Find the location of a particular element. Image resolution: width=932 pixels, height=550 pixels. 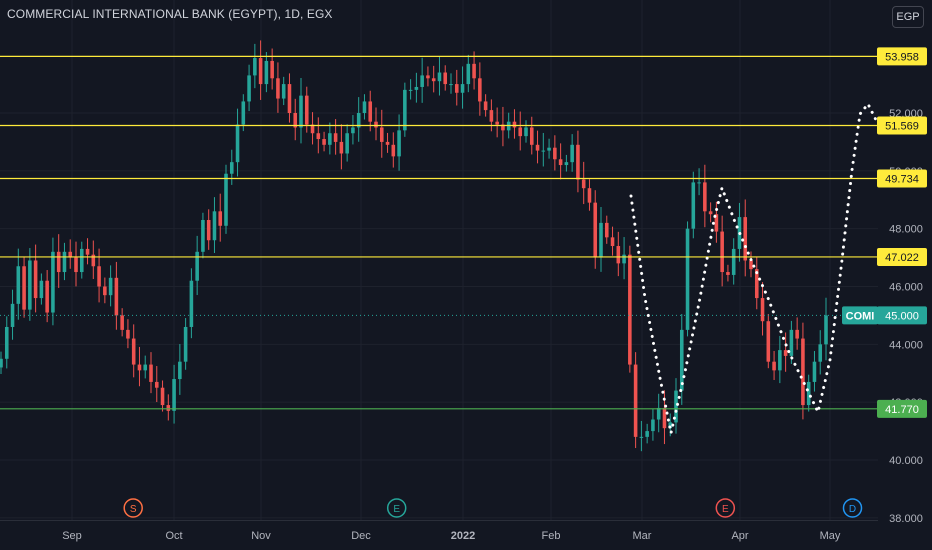

event-marker-label: S is located at coordinates (133, 509).